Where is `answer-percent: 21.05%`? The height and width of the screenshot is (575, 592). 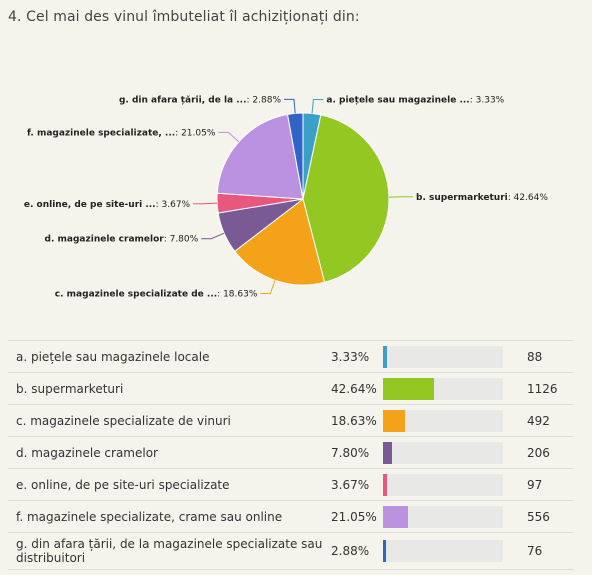
answer-percent: 21.05% is located at coordinates (357, 516).